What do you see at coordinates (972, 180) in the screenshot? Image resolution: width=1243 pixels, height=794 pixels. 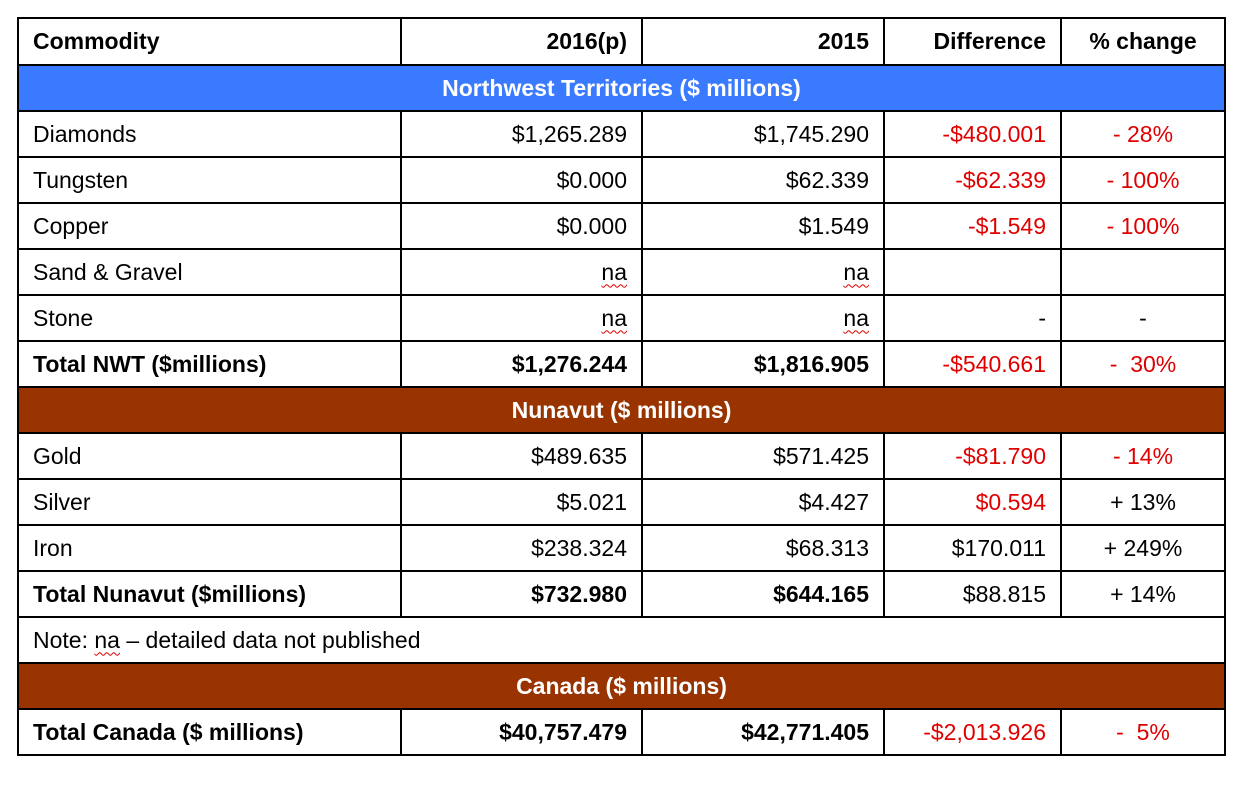 I see `value-difference: -$62.339` at bounding box center [972, 180].